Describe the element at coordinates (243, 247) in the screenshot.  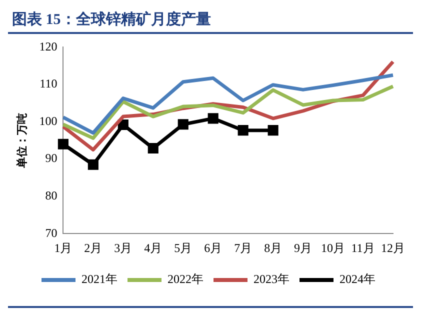
I see `x-tick-label: 7月` at that location.